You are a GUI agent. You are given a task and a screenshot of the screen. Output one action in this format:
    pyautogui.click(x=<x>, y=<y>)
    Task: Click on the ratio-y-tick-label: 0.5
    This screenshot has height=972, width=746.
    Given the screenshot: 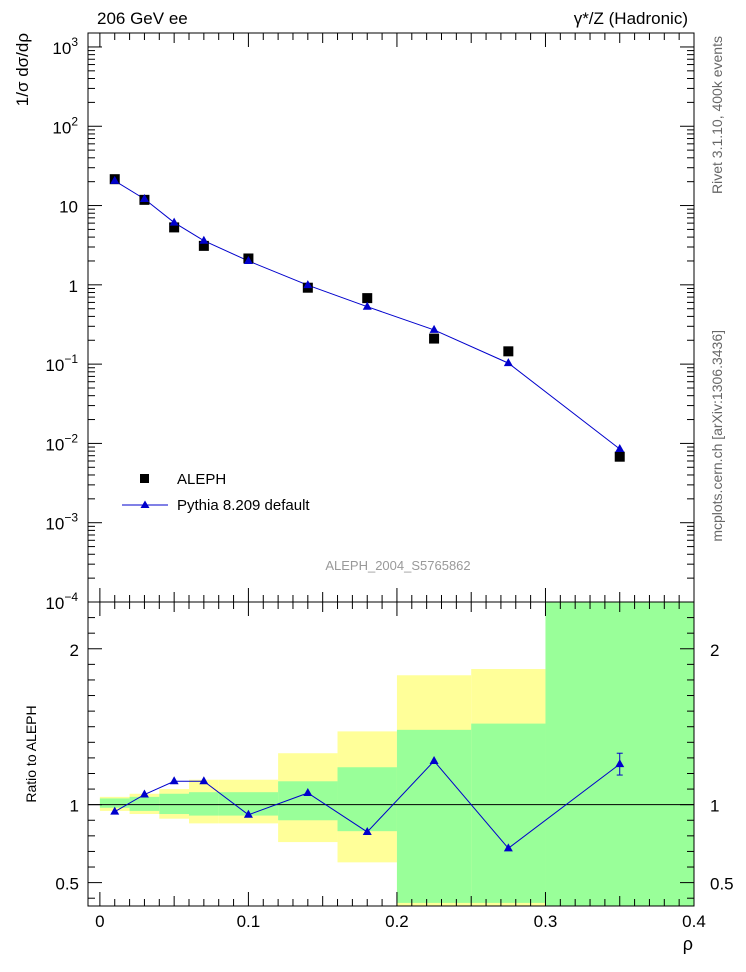 What is the action you would take?
    pyautogui.click(x=67, y=884)
    